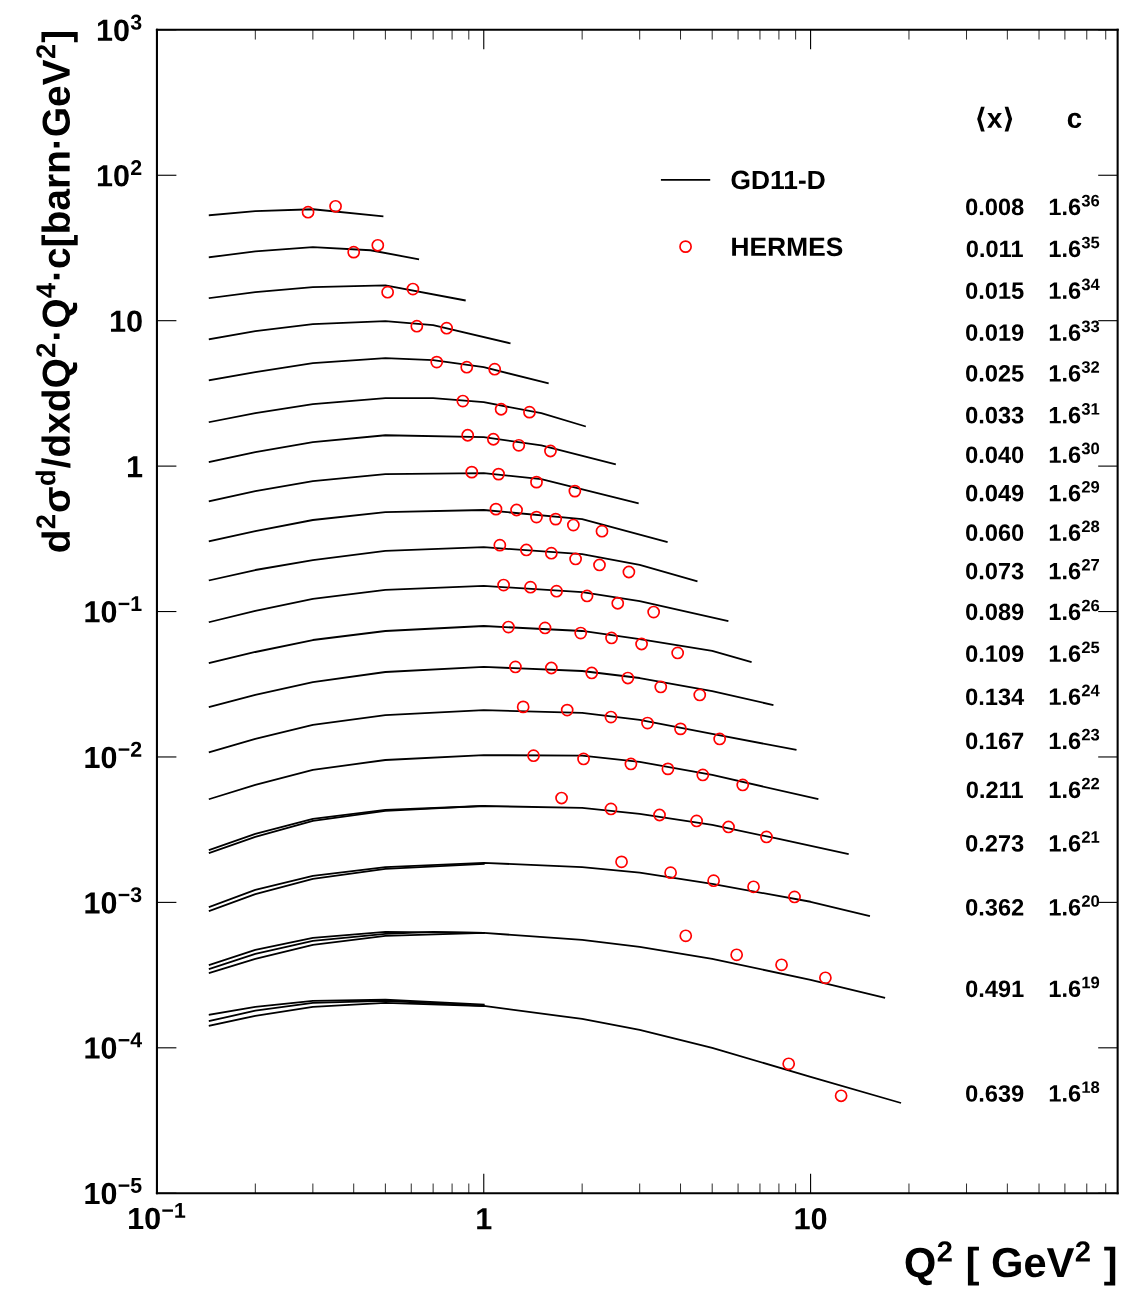 The width and height of the screenshot is (1121, 1297). What do you see at coordinates (995, 1093) in the screenshot?
I see `annotation: 0.639` at bounding box center [995, 1093].